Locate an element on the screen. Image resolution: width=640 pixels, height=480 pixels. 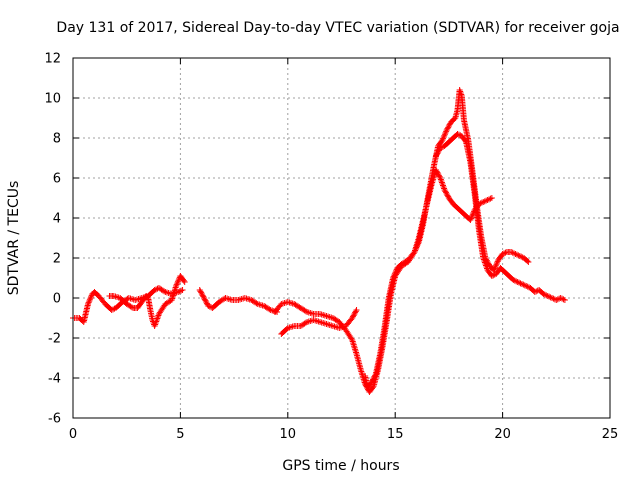
x-tick-label: 25 is located at coordinates (610, 434).